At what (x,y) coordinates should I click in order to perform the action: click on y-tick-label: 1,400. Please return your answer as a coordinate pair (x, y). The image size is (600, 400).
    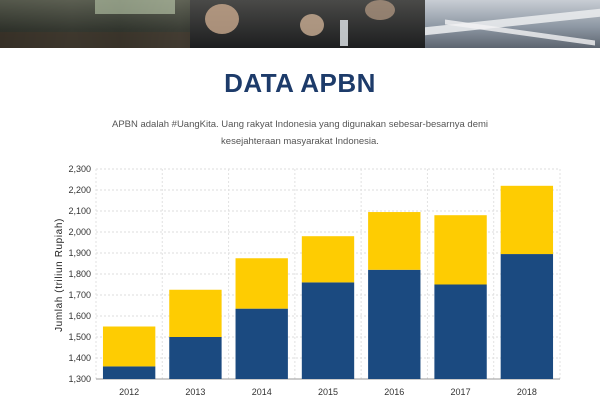
    Looking at the image, I should click on (79, 358).